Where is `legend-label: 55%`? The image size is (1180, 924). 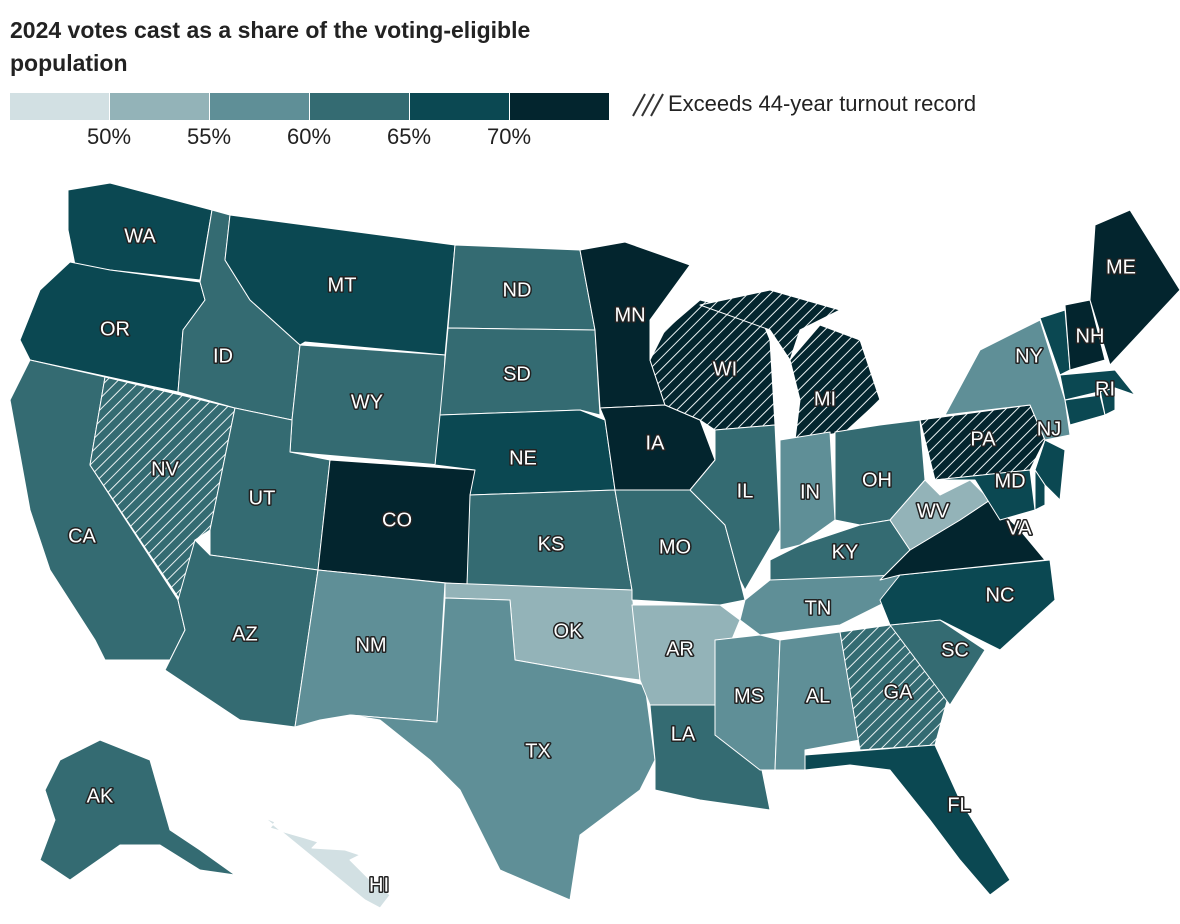
legend-label: 55% is located at coordinates (209, 136).